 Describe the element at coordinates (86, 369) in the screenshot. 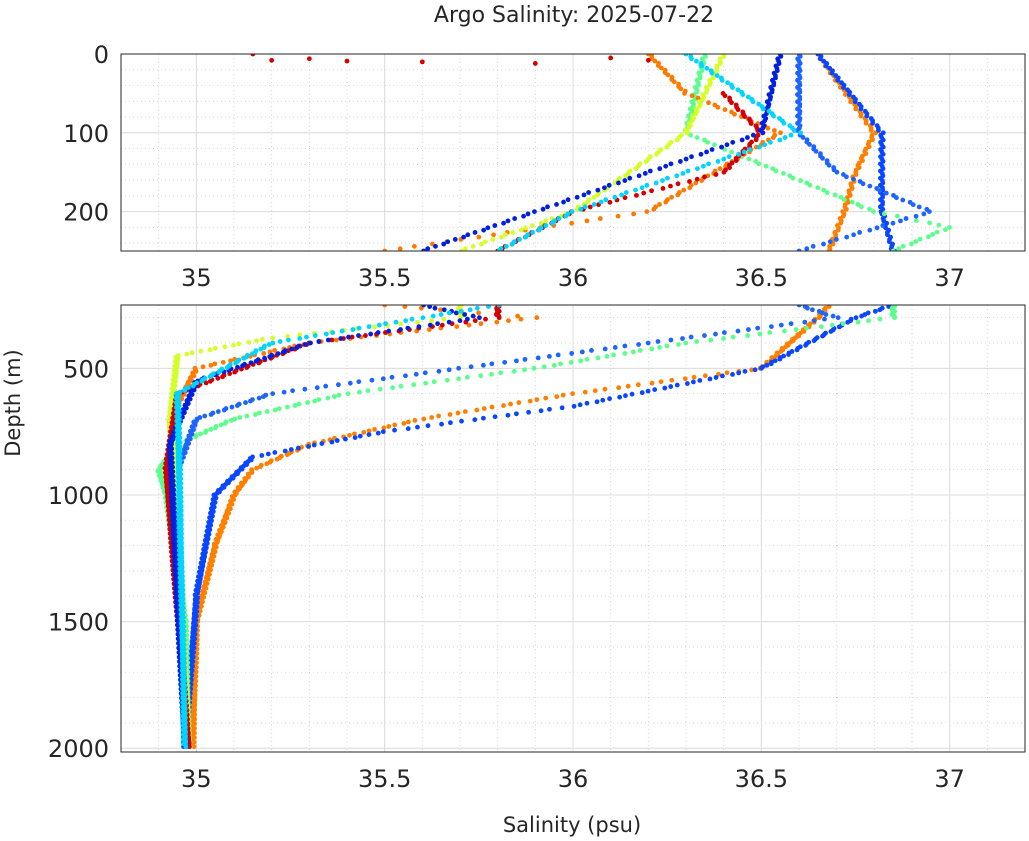

I see `y-tick-label: 500` at that location.